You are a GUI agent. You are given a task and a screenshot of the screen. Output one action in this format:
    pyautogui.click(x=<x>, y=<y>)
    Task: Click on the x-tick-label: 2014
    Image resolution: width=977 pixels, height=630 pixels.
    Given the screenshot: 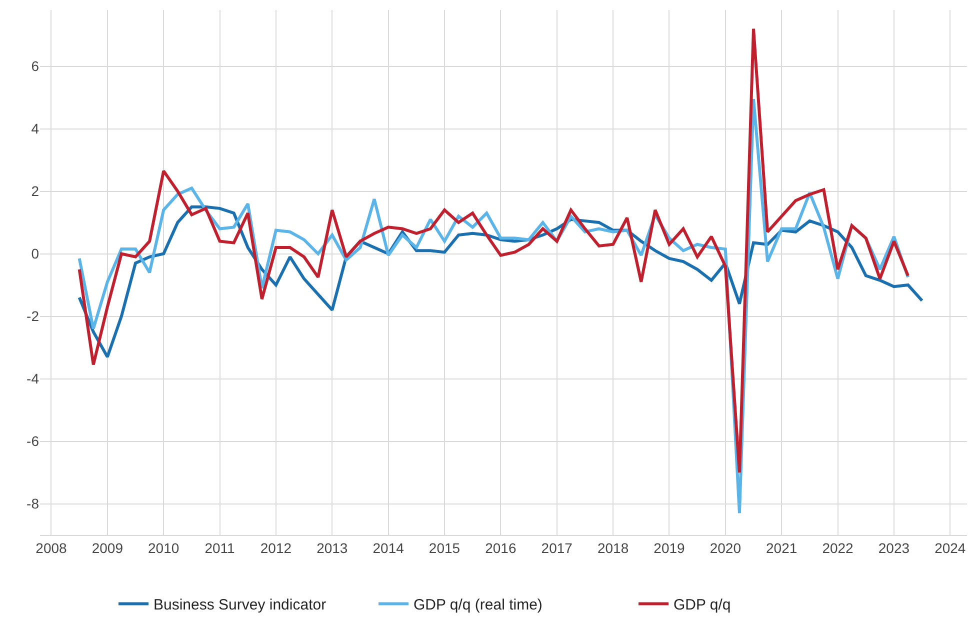 What is the action you would take?
    pyautogui.click(x=388, y=548)
    